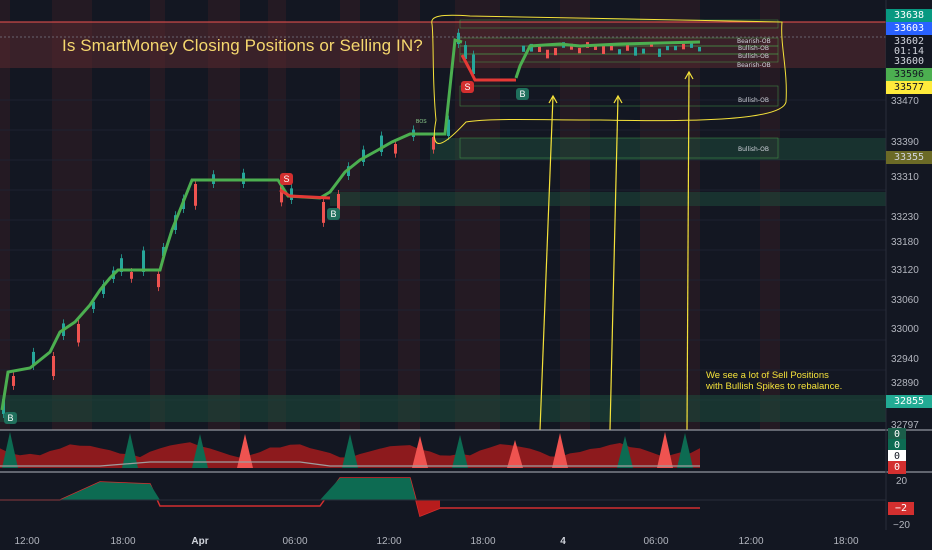 Image resolution: width=932 pixels, height=550 pixels. What do you see at coordinates (905, 101) in the screenshot?
I see `price-axis-label: 33470` at bounding box center [905, 101].